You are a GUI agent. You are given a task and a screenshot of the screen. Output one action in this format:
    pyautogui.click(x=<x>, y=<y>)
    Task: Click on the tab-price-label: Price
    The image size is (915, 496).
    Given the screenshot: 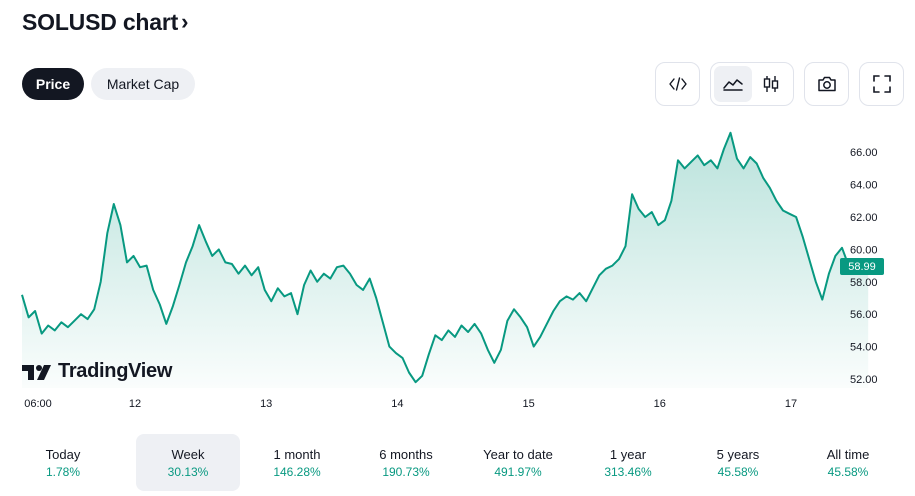 What is the action you would take?
    pyautogui.click(x=53, y=84)
    